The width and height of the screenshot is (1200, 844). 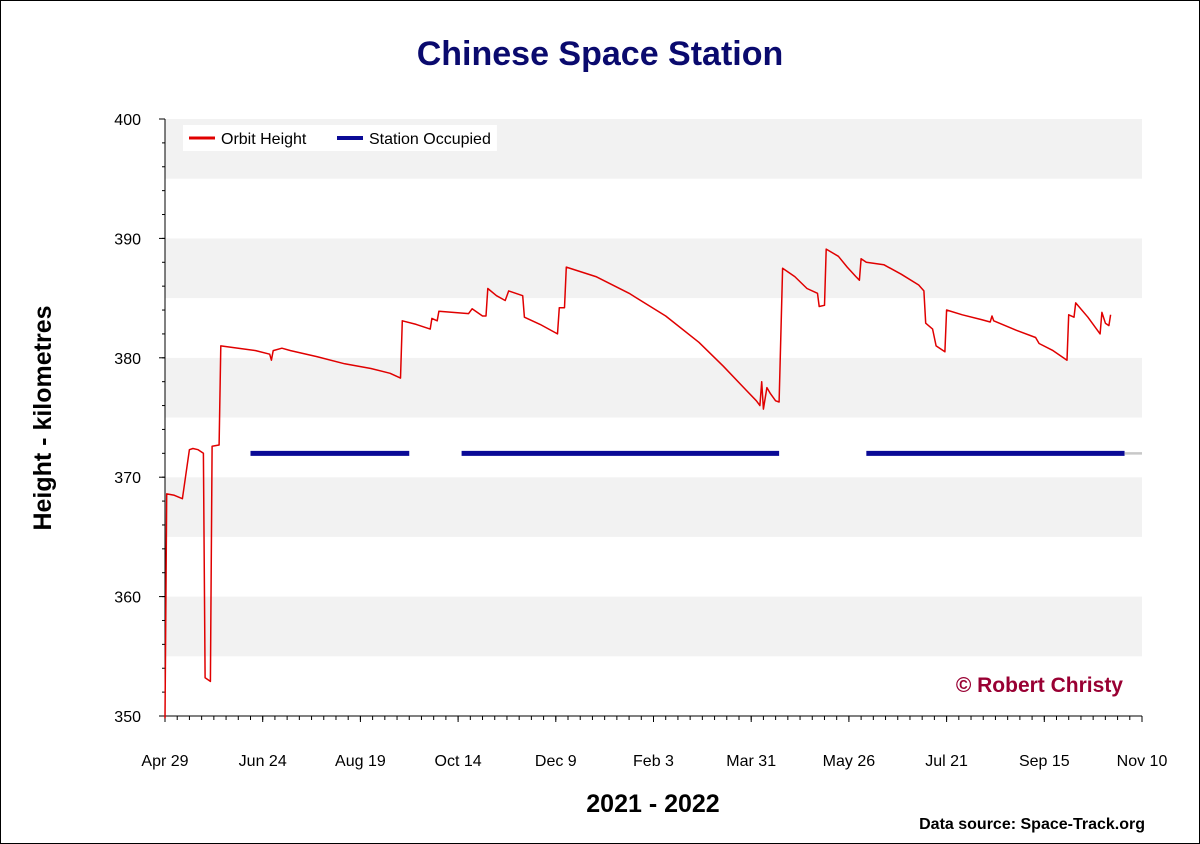 What do you see at coordinates (139, 419) in the screenshot?
I see `y-axis-ticks: 350 360 370 380 390 400` at bounding box center [139, 419].